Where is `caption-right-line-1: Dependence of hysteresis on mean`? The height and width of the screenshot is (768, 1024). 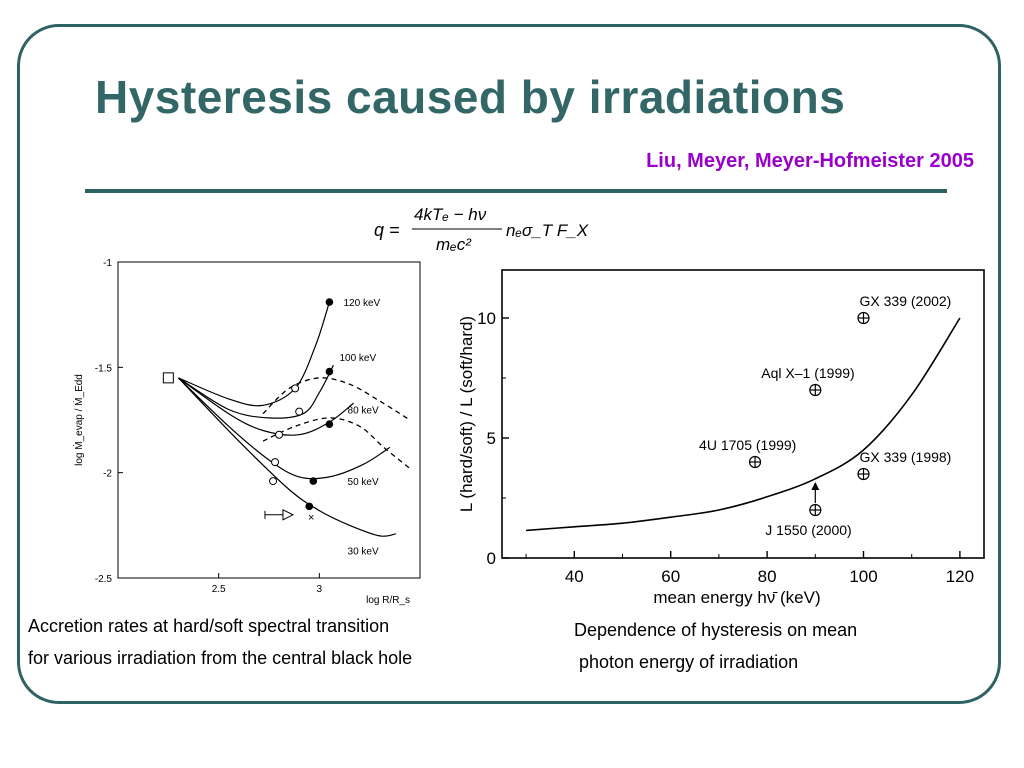 caption-right-line-1: Dependence of hysteresis on mean is located at coordinates (716, 630).